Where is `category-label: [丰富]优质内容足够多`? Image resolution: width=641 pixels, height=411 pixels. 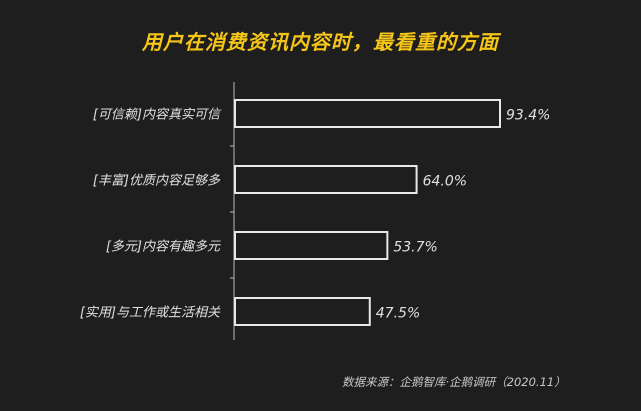
category-label: [丰富]优质内容足够多 is located at coordinates (157, 181).